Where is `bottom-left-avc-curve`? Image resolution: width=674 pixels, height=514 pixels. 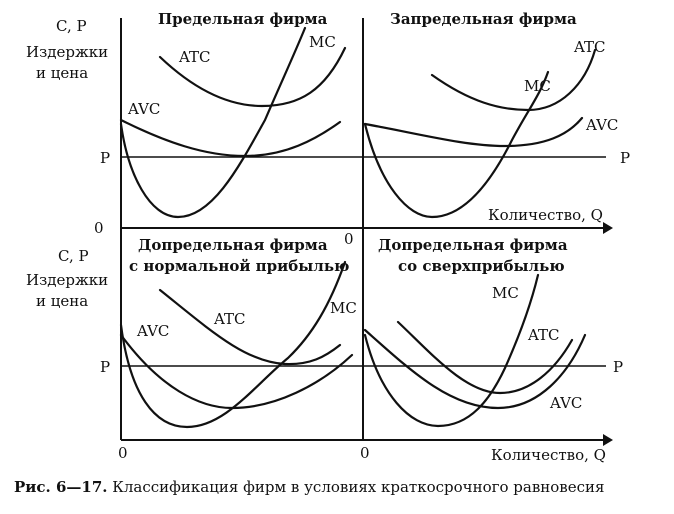
bottom-left-avc-curve is located at coordinates (236, 371).